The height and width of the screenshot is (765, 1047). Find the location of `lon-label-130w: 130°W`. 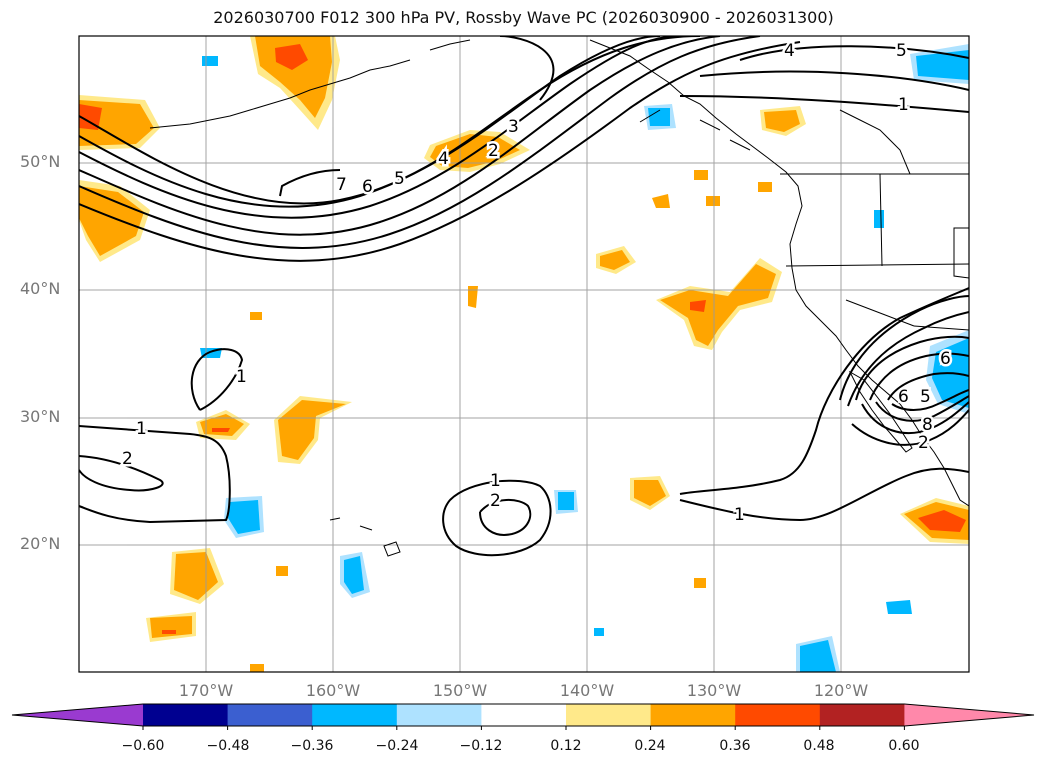

lon-label-130w: 130°W is located at coordinates (714, 690).